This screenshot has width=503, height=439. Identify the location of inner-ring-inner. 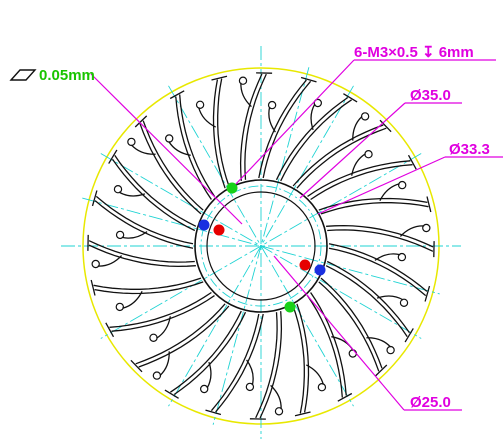
(261, 246).